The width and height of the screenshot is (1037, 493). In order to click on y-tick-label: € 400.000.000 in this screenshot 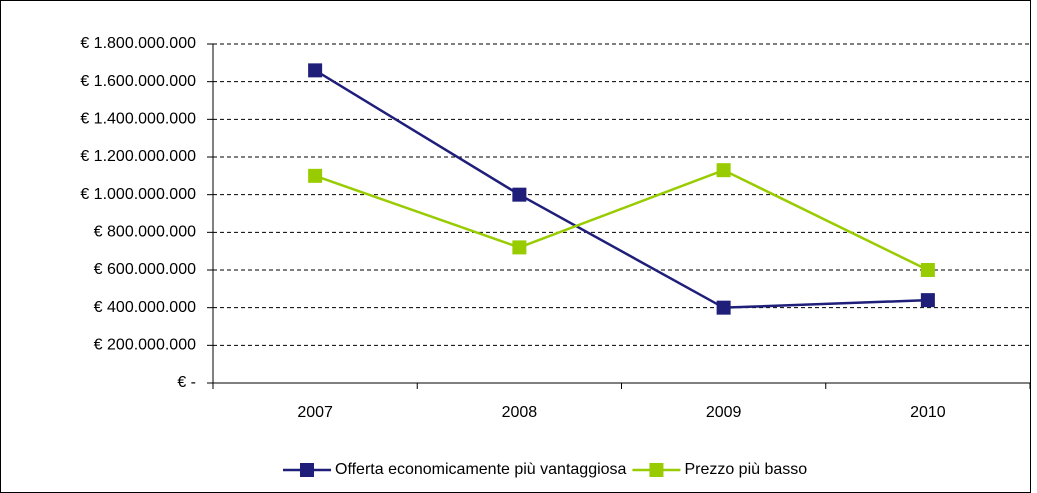, I will do `click(145, 307)`.